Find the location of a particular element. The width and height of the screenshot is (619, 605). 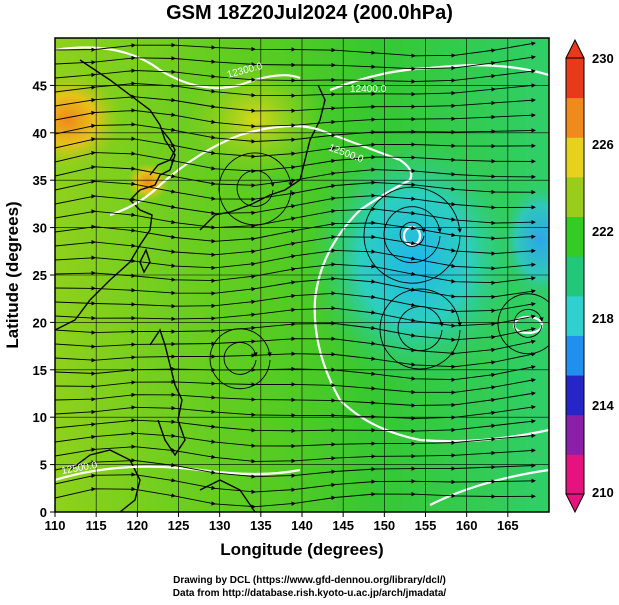

y-axis-ticks: 0 5 10 15 20 25 30 35 40 45 is located at coordinates (44, 299).